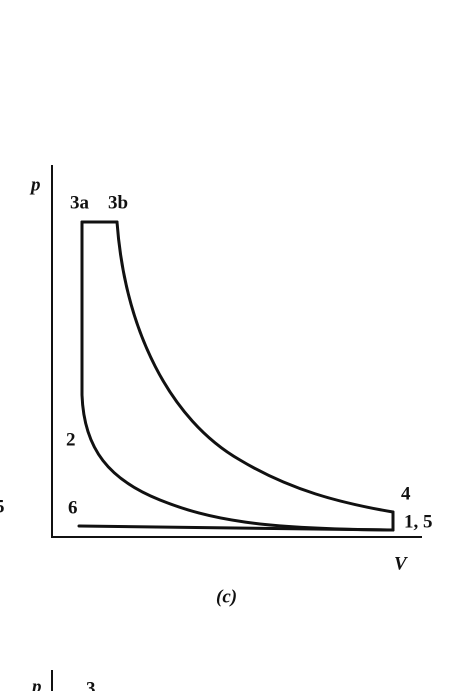  I want to click on next-p-label: p, so click(36, 683).